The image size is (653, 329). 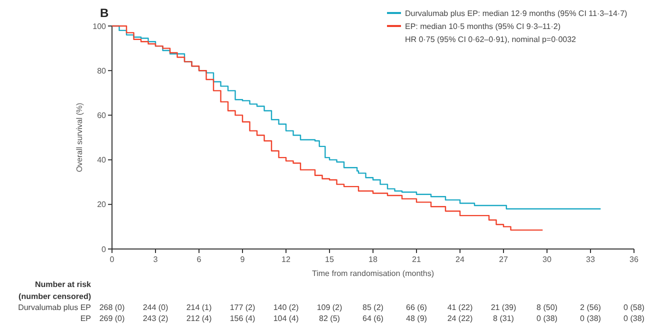 I want to click on text: Durvalumab plus EP, so click(x=54, y=307).